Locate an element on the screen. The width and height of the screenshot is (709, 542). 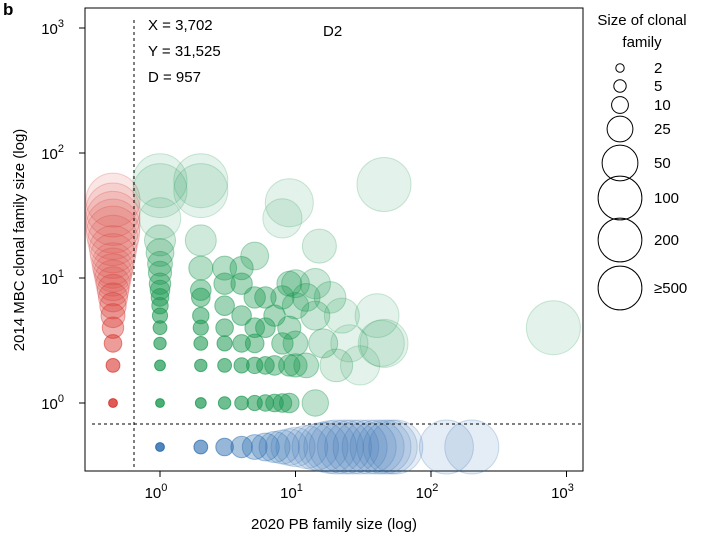
y-tick-label: 10¹ is located at coordinates (52, 278).